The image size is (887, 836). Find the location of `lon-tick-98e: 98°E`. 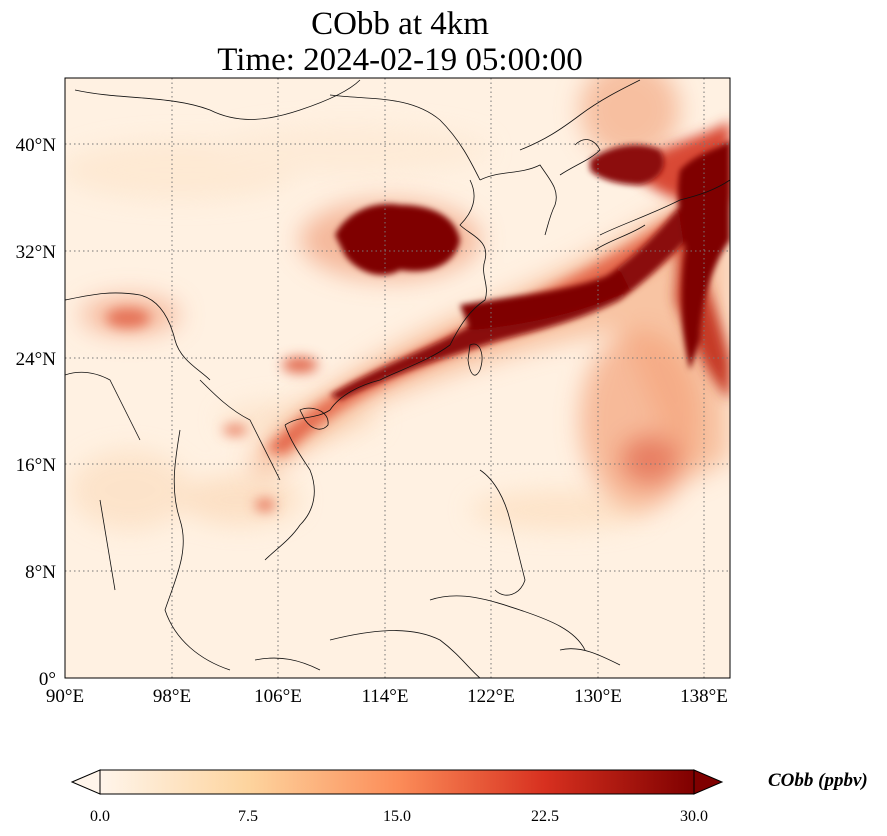

lon-tick-98e: 98°E is located at coordinates (172, 696).